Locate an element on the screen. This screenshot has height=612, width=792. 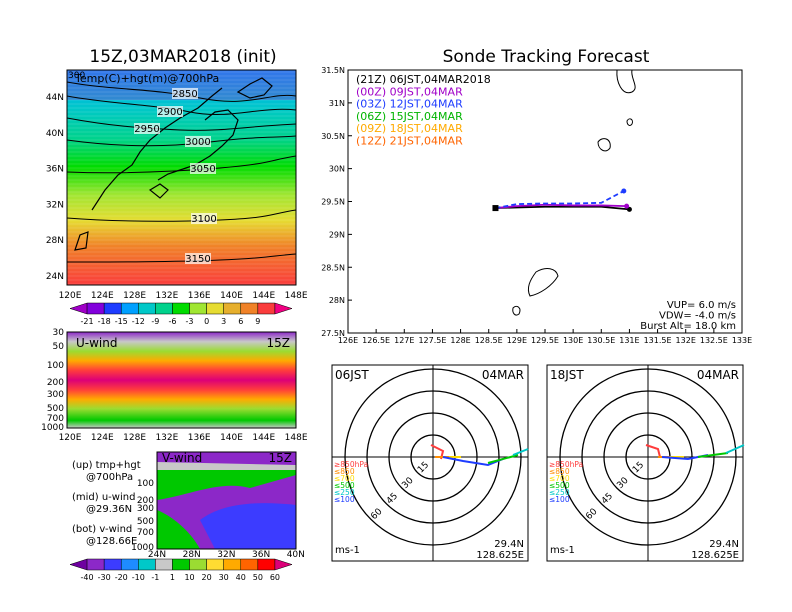
level-legend: ≤250 is located at coordinates (559, 492).